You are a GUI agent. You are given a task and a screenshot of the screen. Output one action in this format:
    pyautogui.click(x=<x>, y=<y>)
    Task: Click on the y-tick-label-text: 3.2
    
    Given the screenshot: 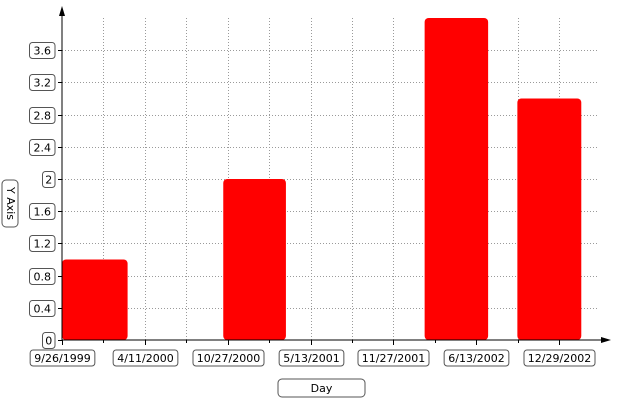 What is the action you would take?
    pyautogui.click(x=43, y=83)
    